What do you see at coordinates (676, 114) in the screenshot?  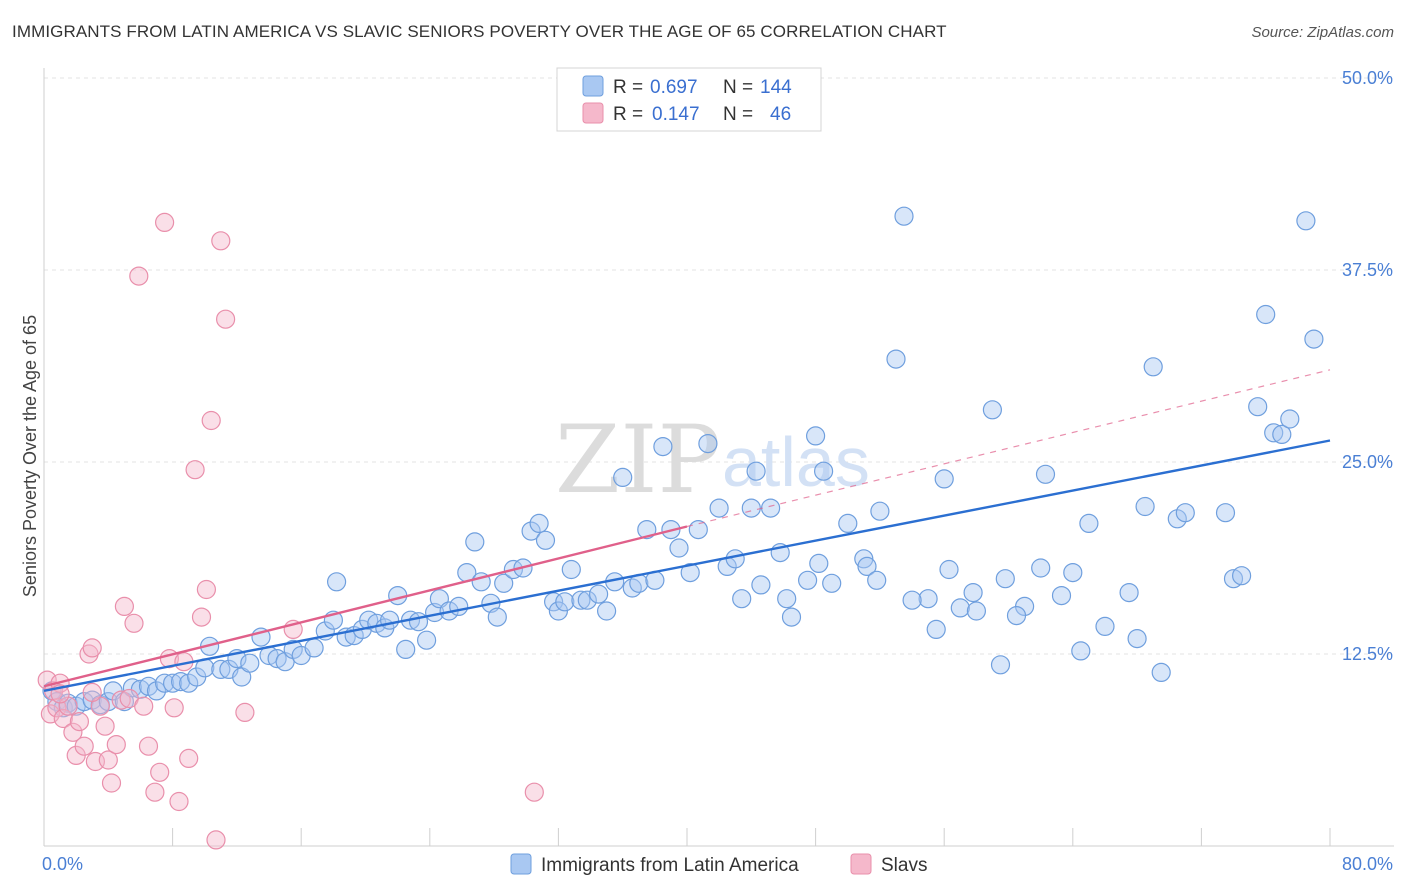 I see `legend-r-value-2: 0.147` at bounding box center [676, 114].